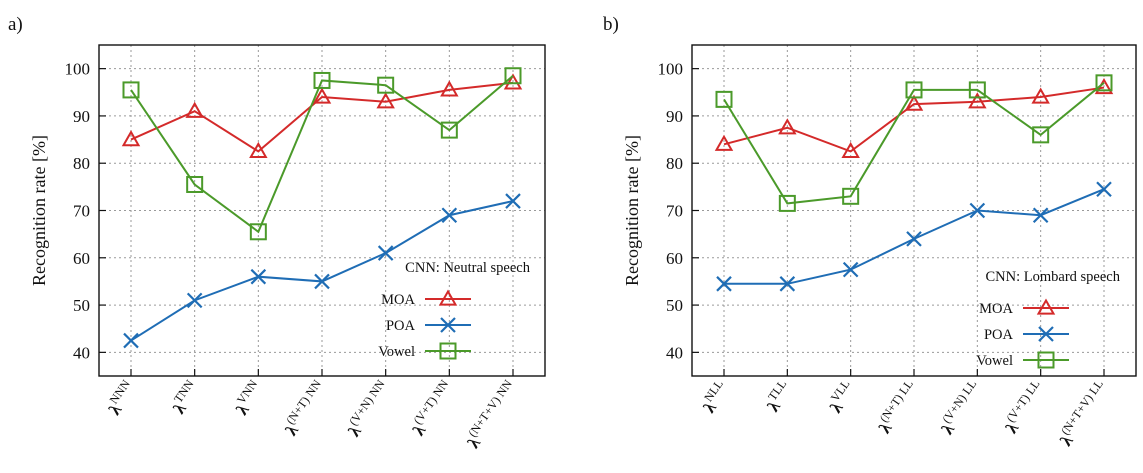 The width and height of the screenshot is (1143, 473). Describe the element at coordinates (367, 402) in the screenshot. I see `x-tick-label-sup: (V+N) NN` at that location.